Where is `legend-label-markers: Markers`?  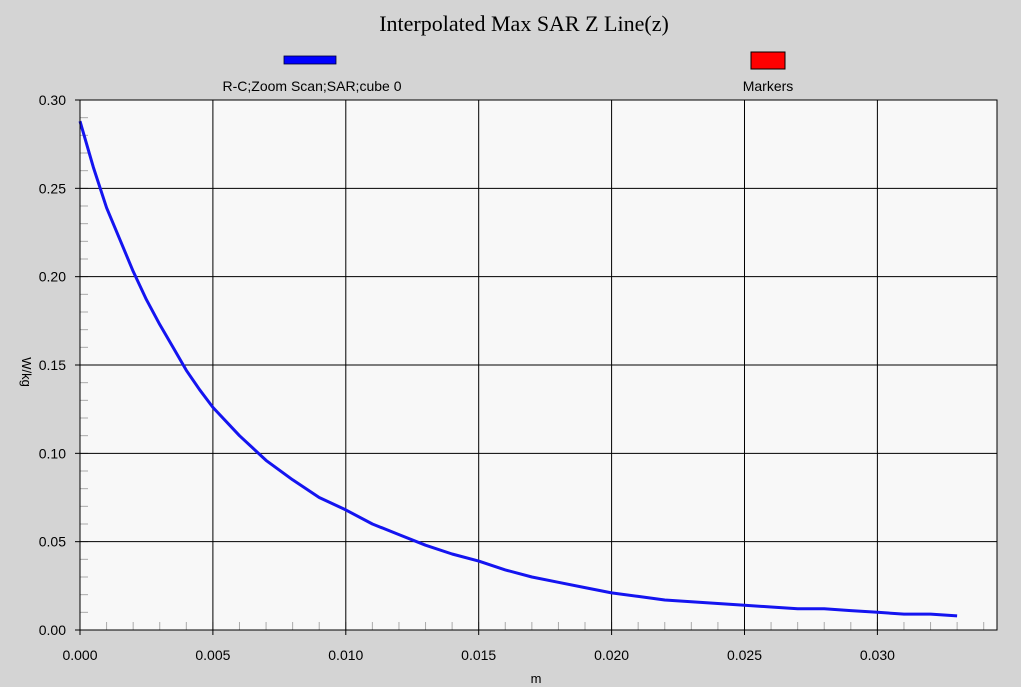 legend-label-markers: Markers is located at coordinates (768, 86).